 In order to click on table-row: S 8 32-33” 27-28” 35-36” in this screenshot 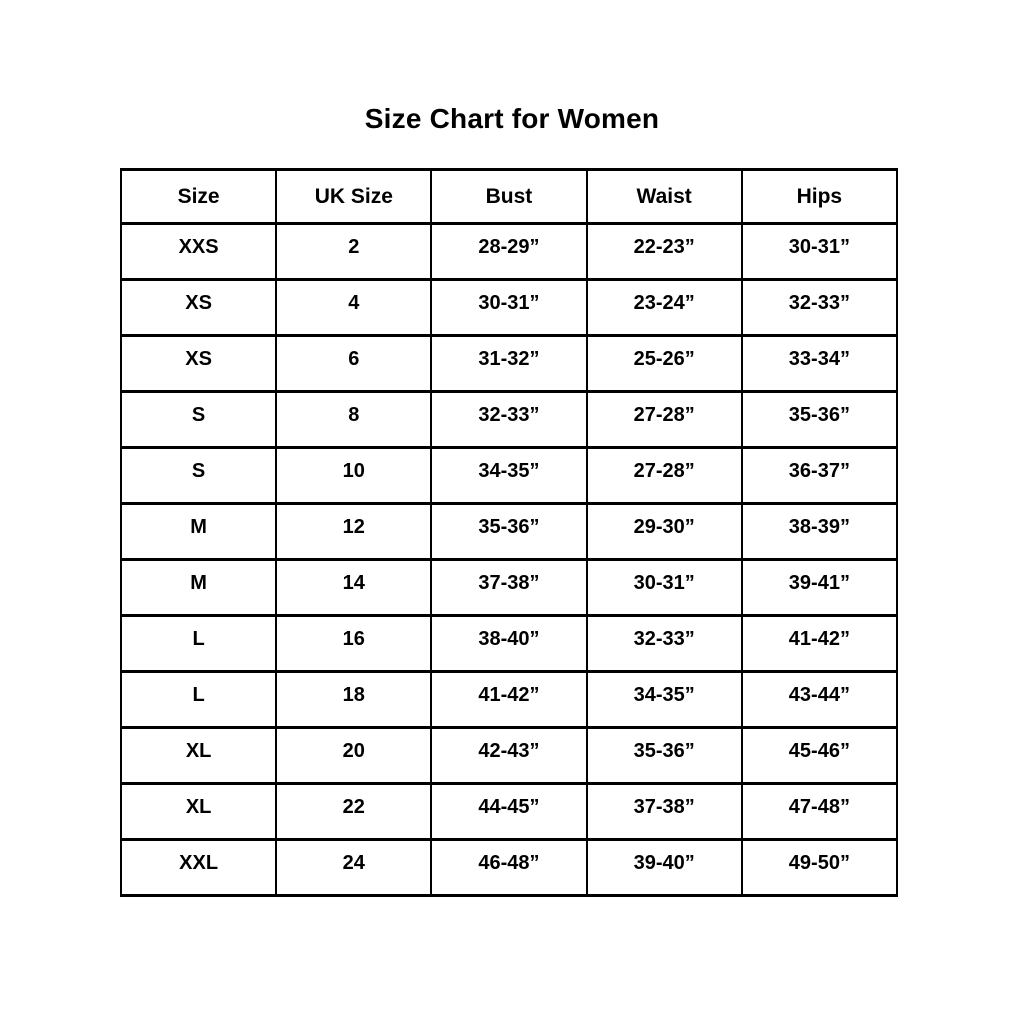, I will do `click(509, 419)`.